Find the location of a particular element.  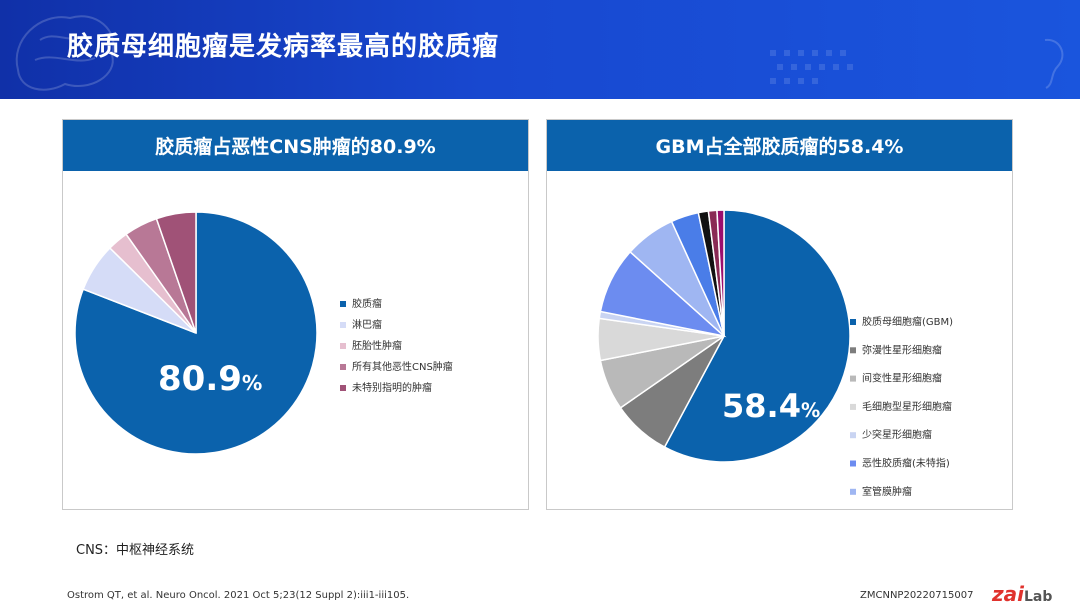

legend-label: 间变性星形细胞瘤 is located at coordinates (902, 378).